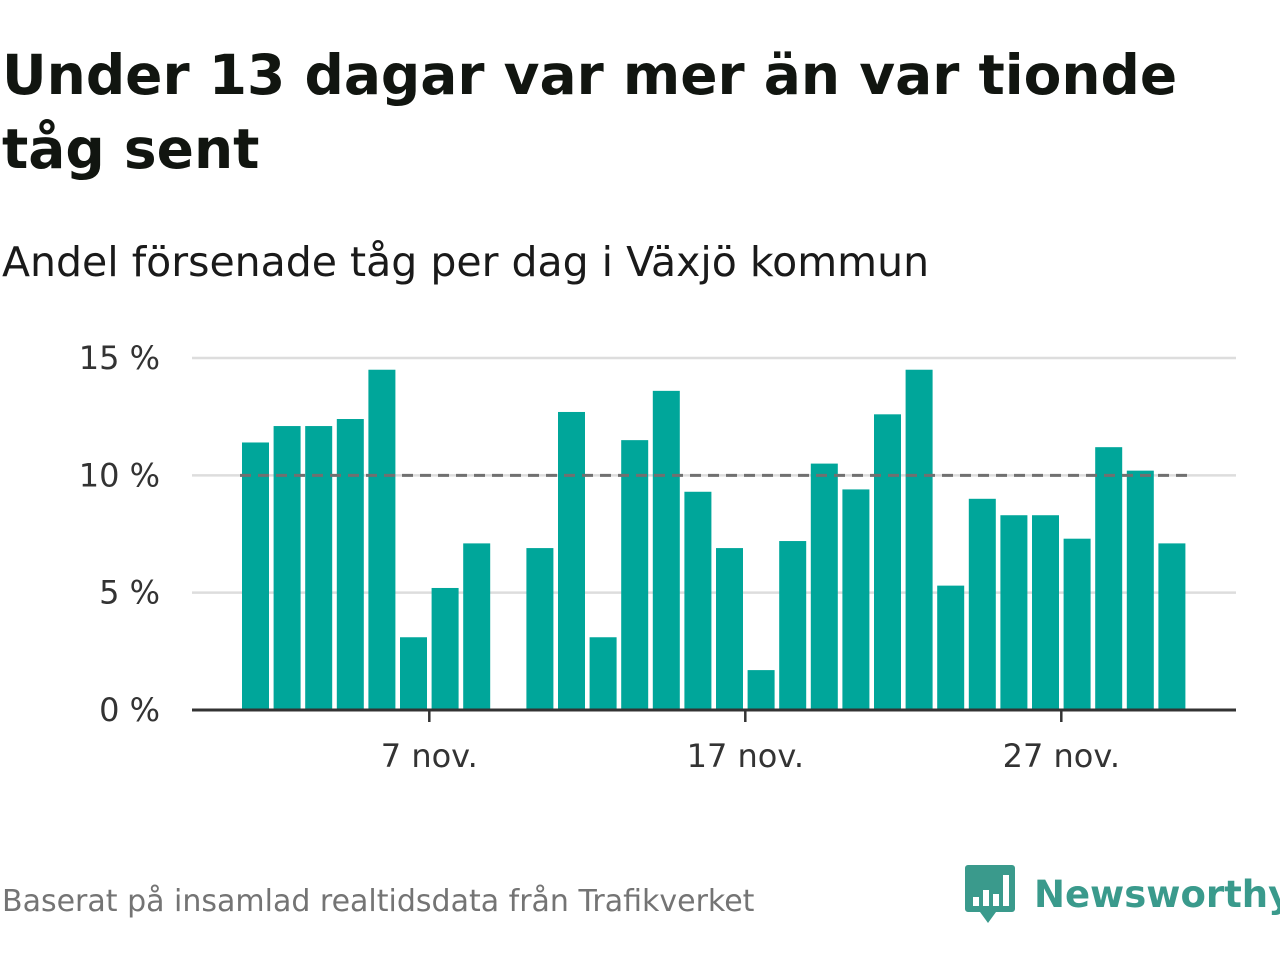 The height and width of the screenshot is (960, 1280). I want to click on x-tick-label: 17 nov., so click(745, 756).